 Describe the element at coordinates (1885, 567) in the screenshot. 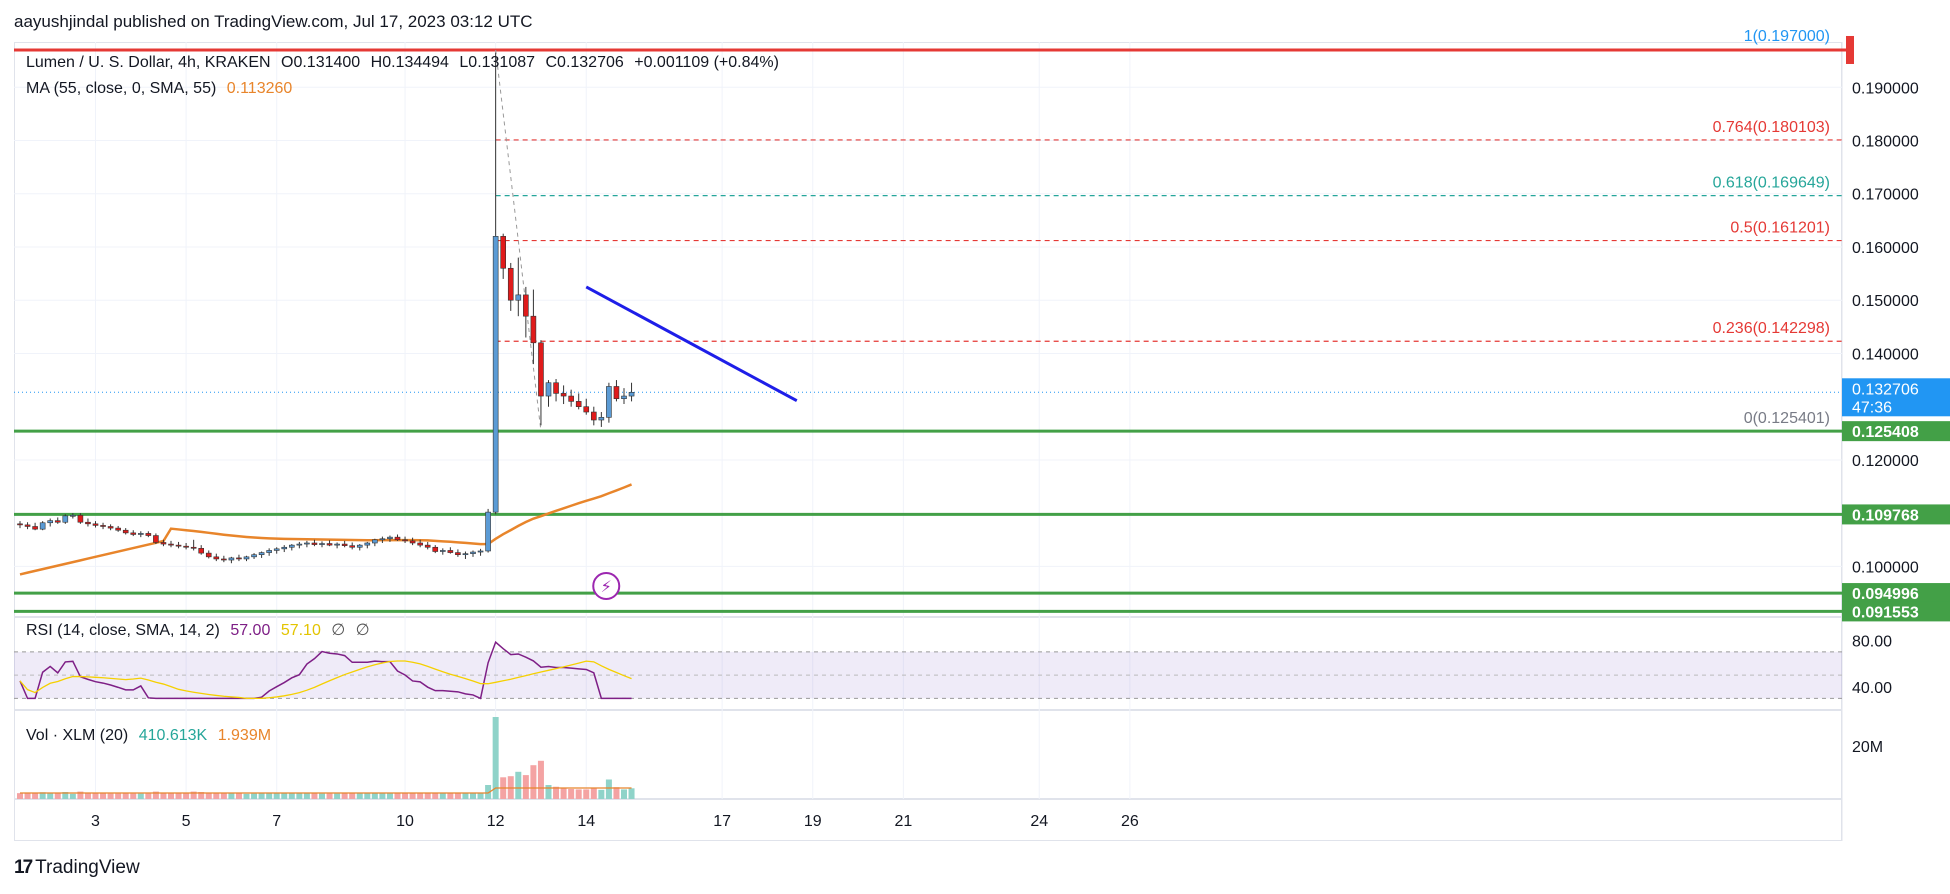

I see `price-tick-label: 0.100000` at that location.